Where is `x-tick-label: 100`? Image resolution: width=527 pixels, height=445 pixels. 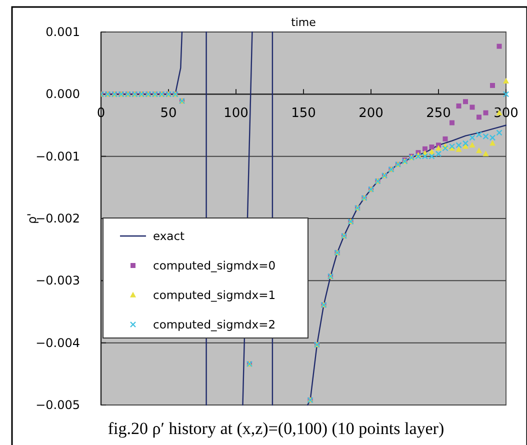
x-tick-label: 100 is located at coordinates (236, 114).